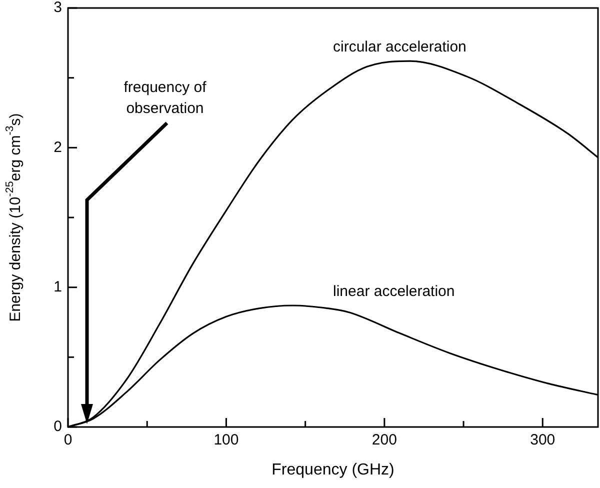 The width and height of the screenshot is (600, 488). I want to click on y-tick-label: 2, so click(58, 147).